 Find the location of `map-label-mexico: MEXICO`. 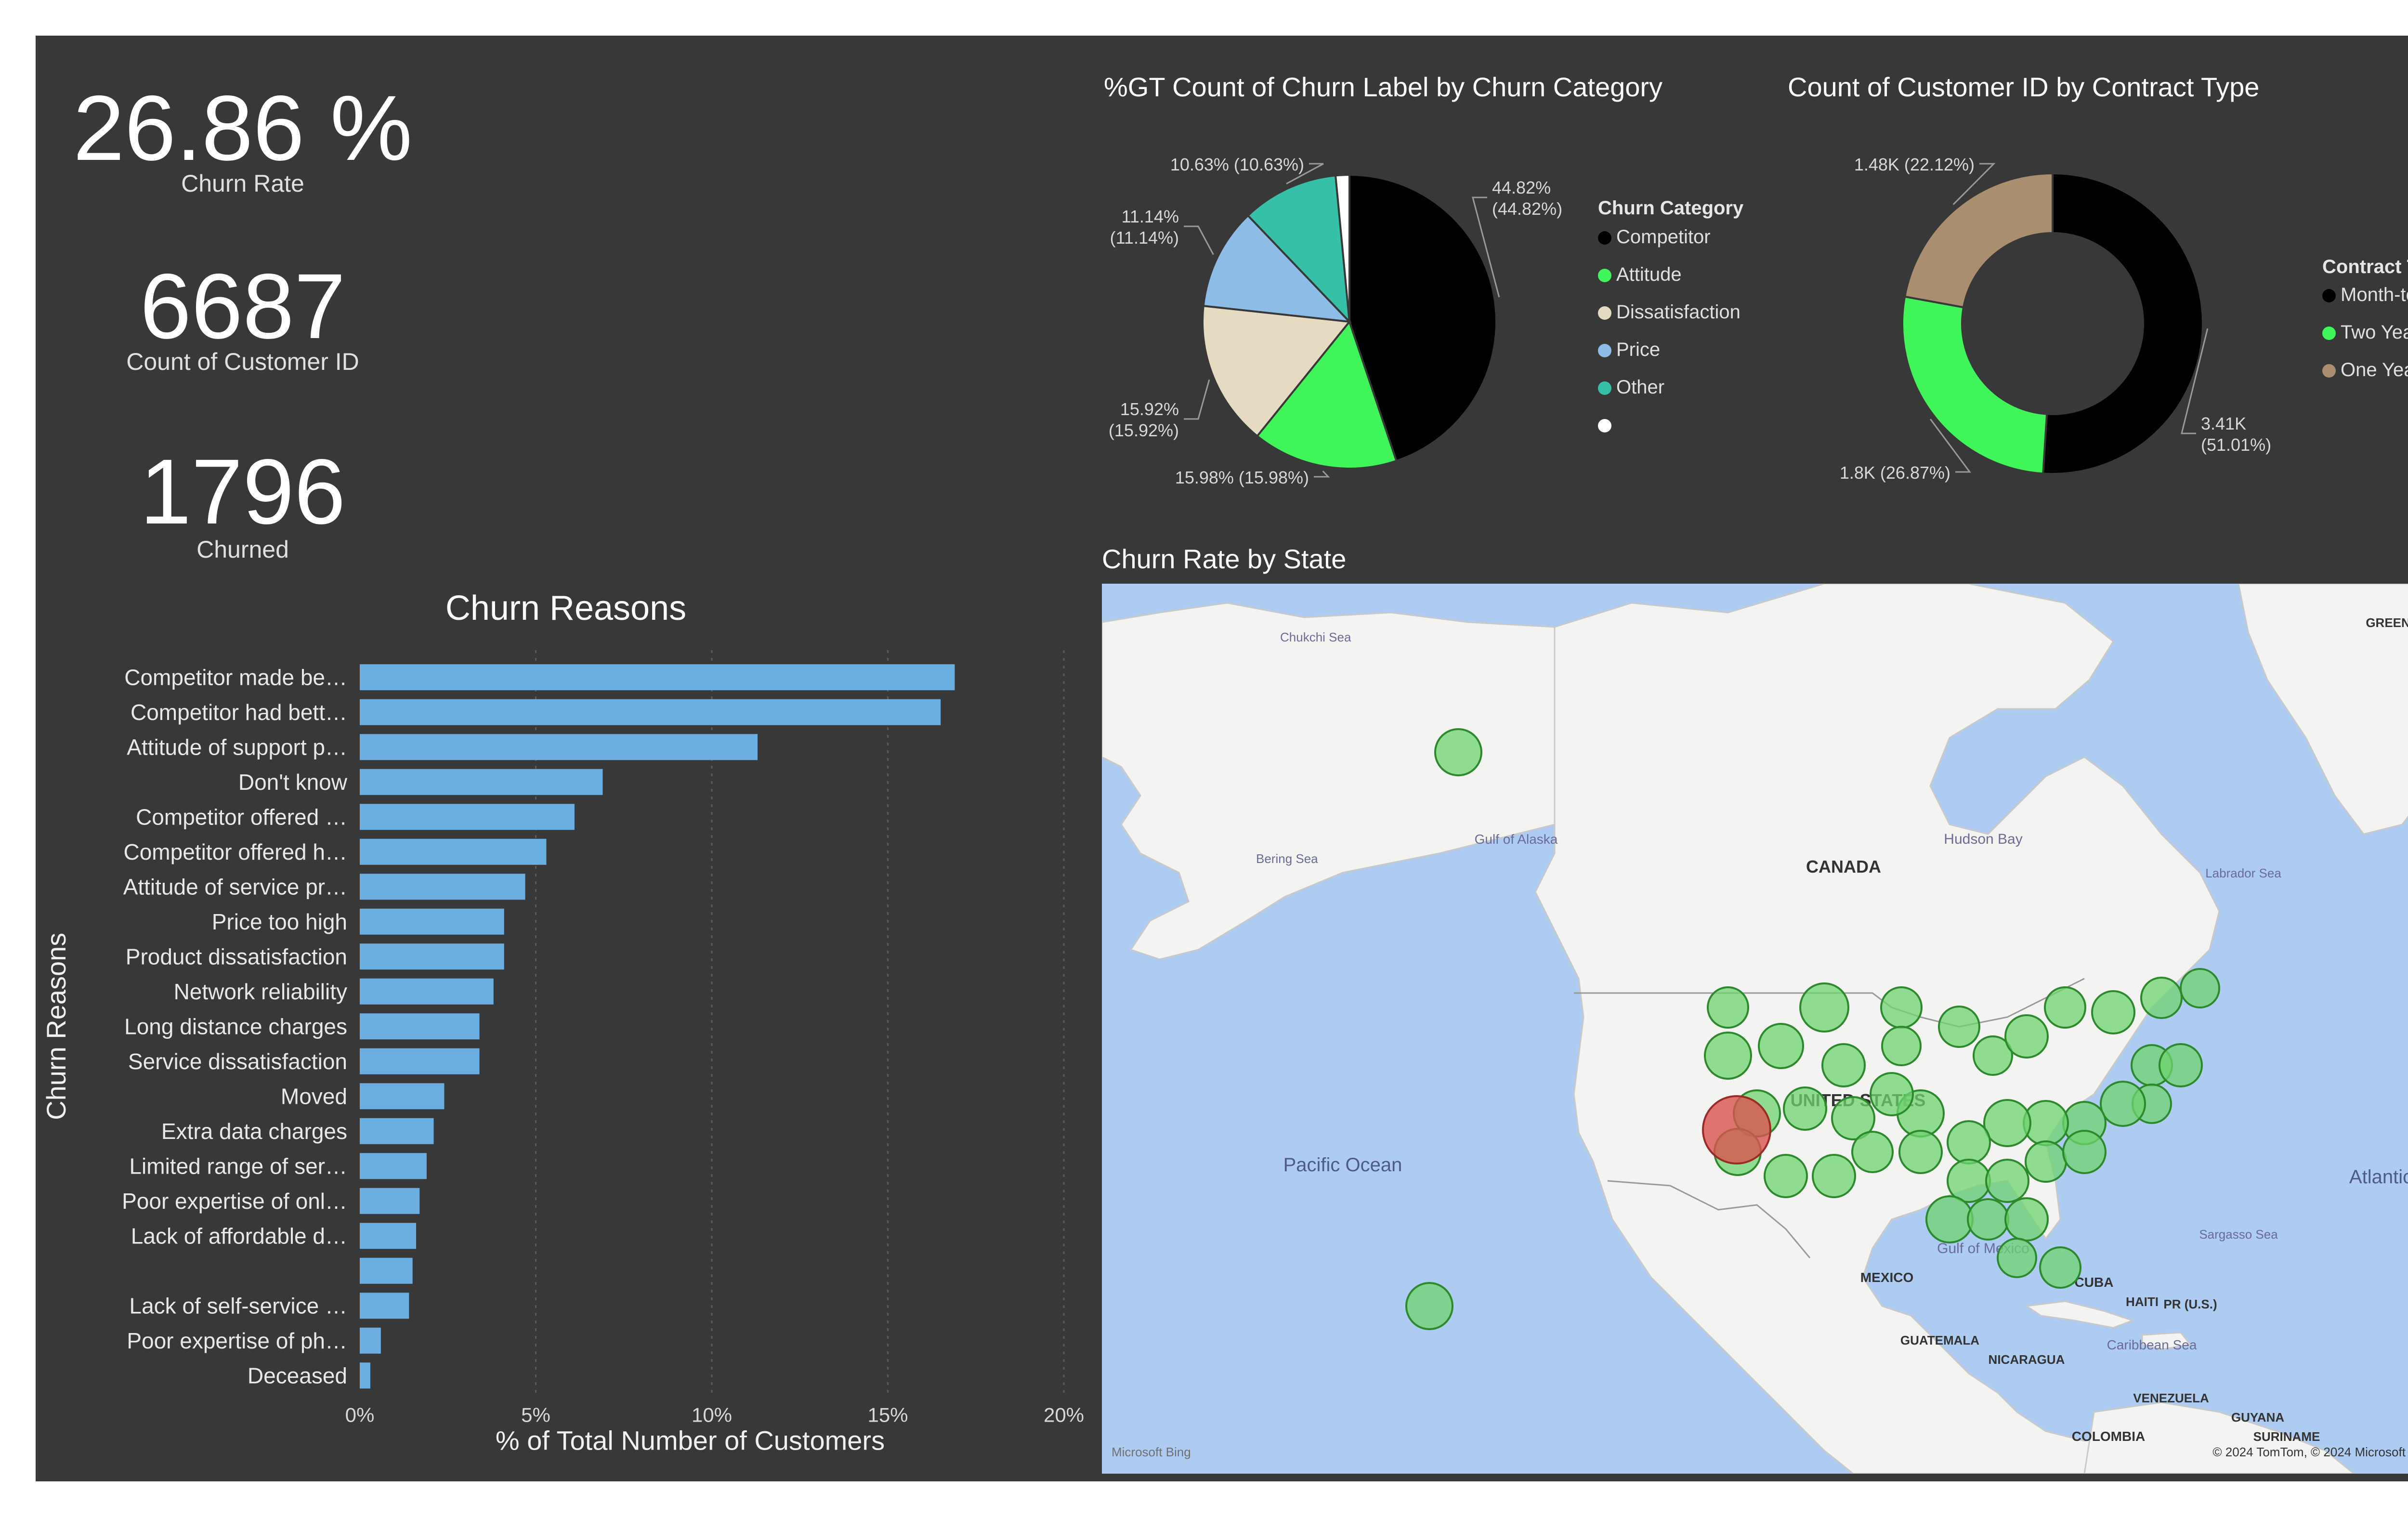

map-label-mexico: MEXICO is located at coordinates (1886, 1277).